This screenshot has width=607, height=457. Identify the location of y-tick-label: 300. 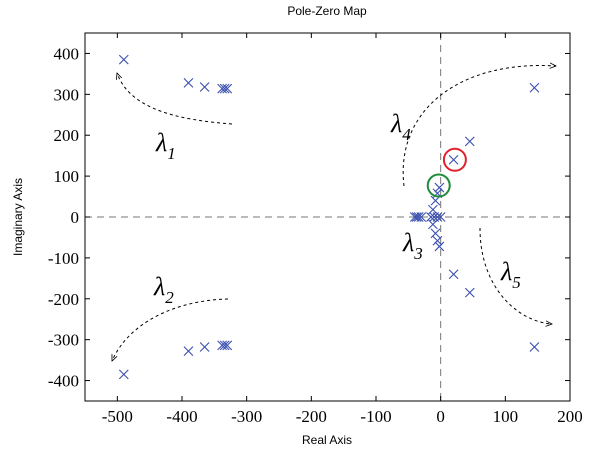
(67, 94).